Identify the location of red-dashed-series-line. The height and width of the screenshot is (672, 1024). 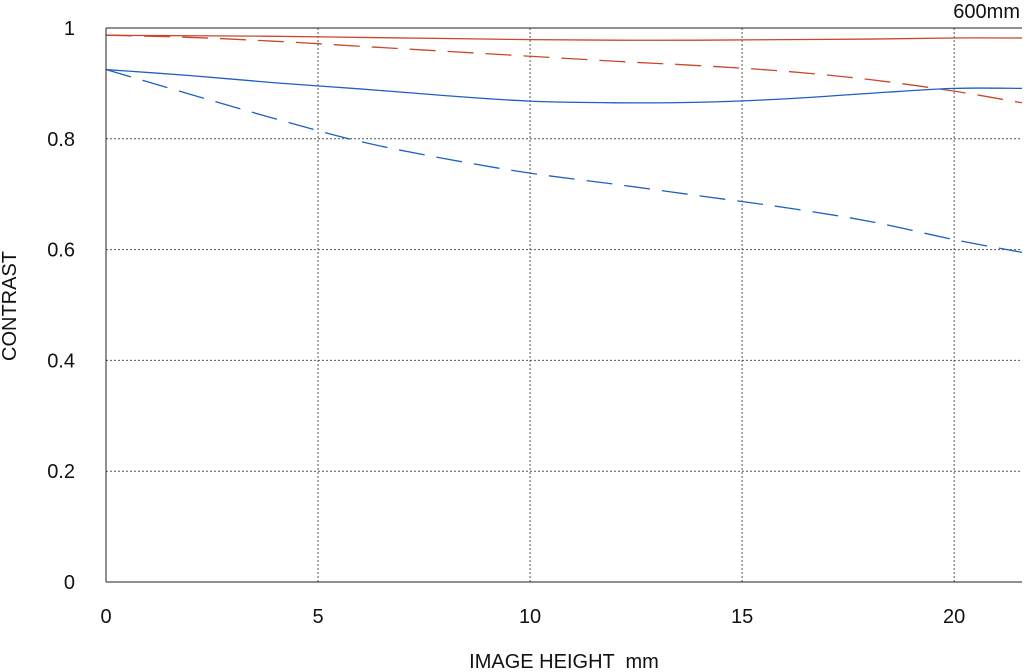
(564, 69).